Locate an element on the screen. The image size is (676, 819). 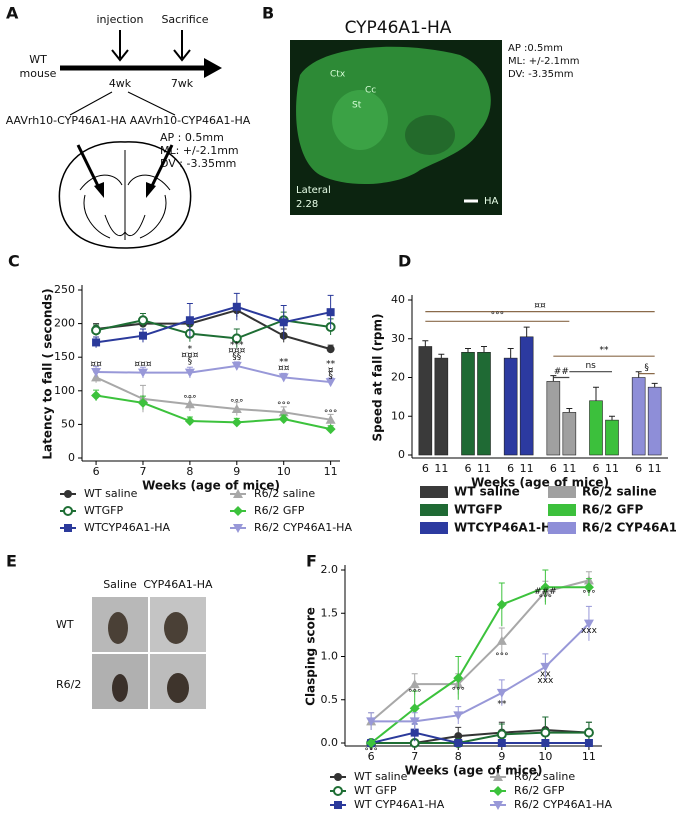
legend-label: WT CYP46A1-HA is located at coordinates (399, 804).